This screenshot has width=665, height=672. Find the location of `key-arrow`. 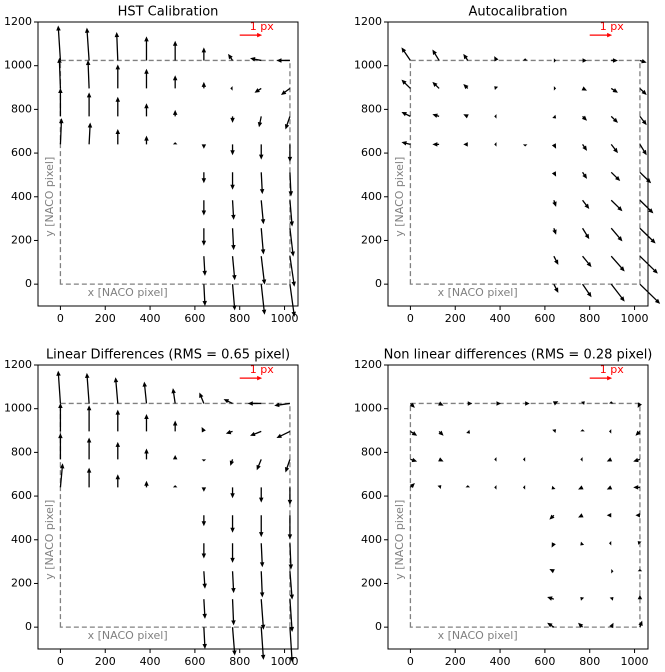

key-arrow is located at coordinates (601, 378).